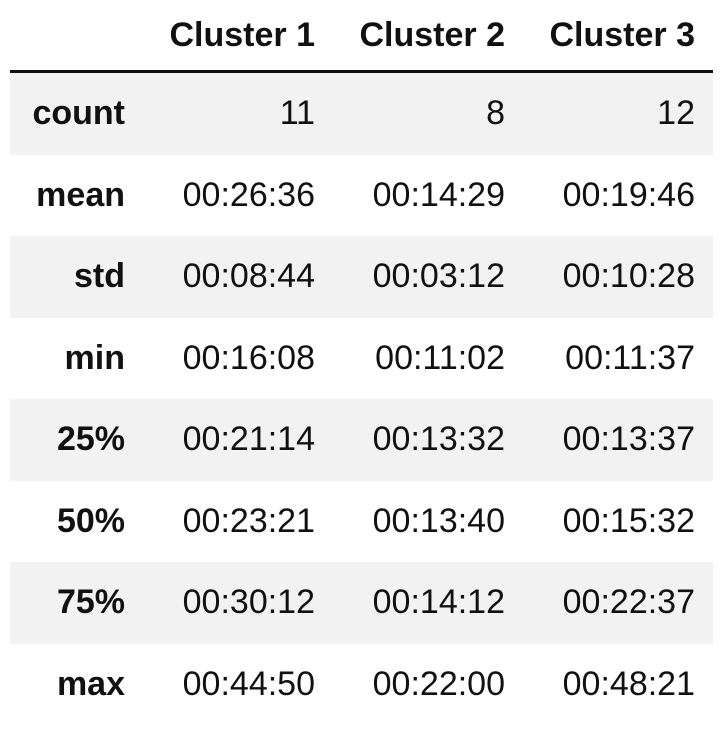 The height and width of the screenshot is (729, 721). I want to click on table-row: mean 00:26:36 00:14:29 00:19:46, so click(361, 195).